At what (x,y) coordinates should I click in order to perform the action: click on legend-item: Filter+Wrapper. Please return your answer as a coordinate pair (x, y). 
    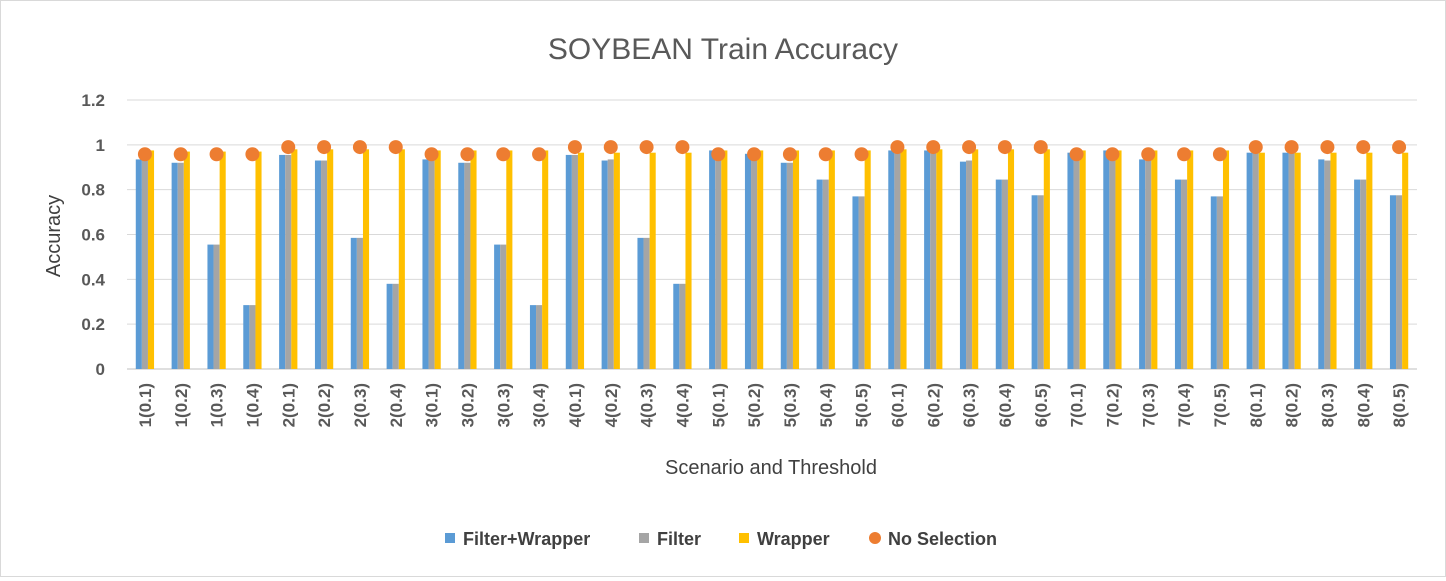
    Looking at the image, I should click on (517, 539).